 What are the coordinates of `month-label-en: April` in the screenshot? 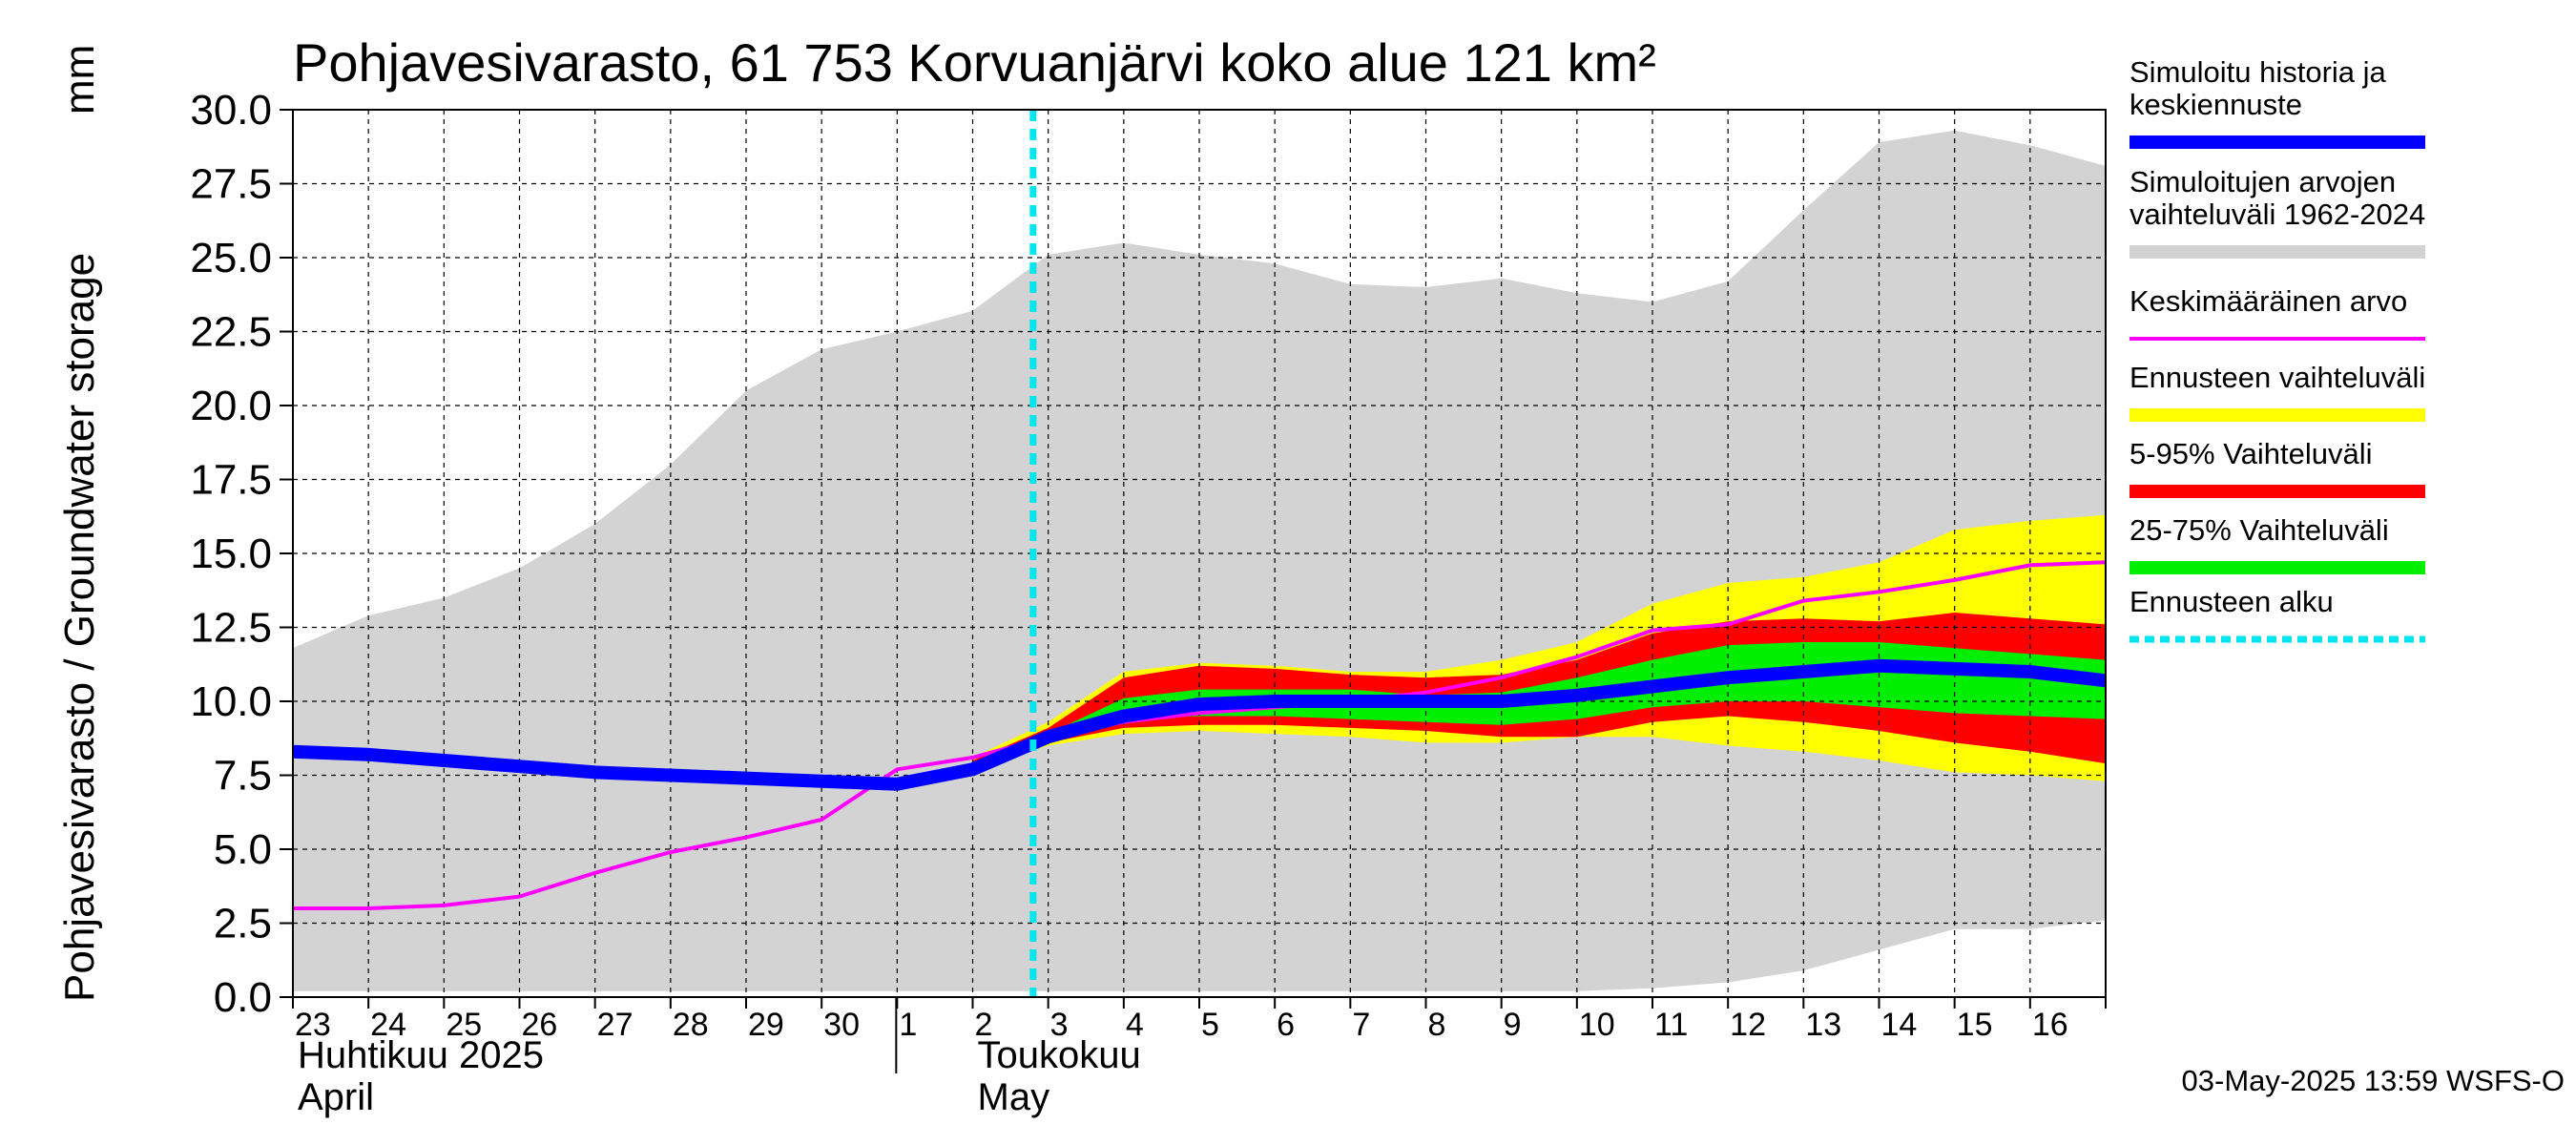 It's located at (336, 1097).